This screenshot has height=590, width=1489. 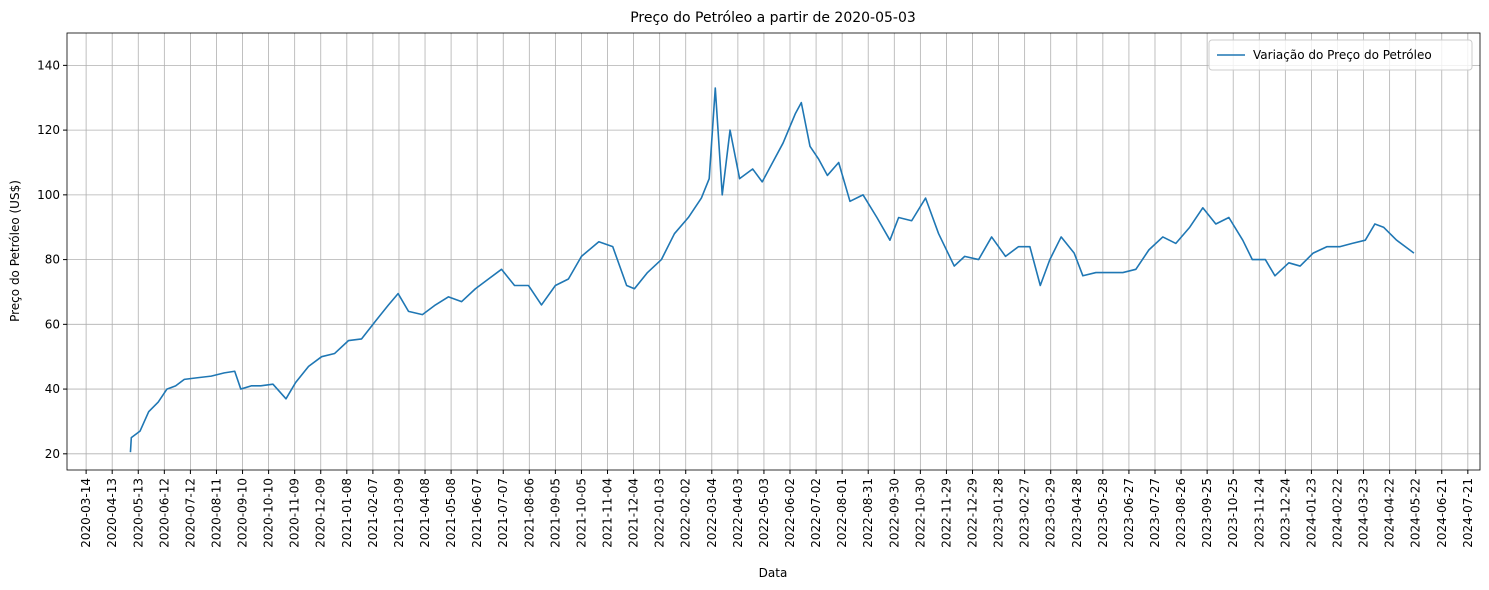 I want to click on x-tick-label: 2021-09-05, so click(x=555, y=513).